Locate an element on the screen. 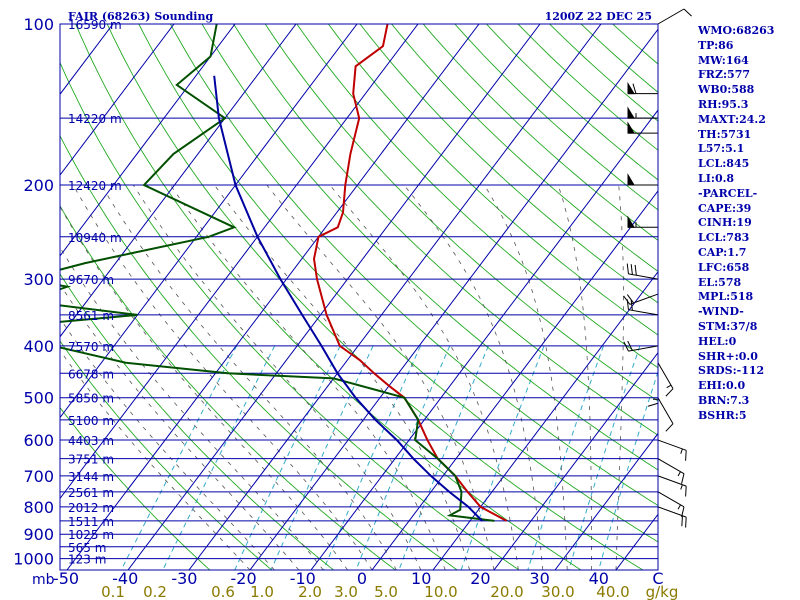  height-label: 3144 m is located at coordinates (91, 477).